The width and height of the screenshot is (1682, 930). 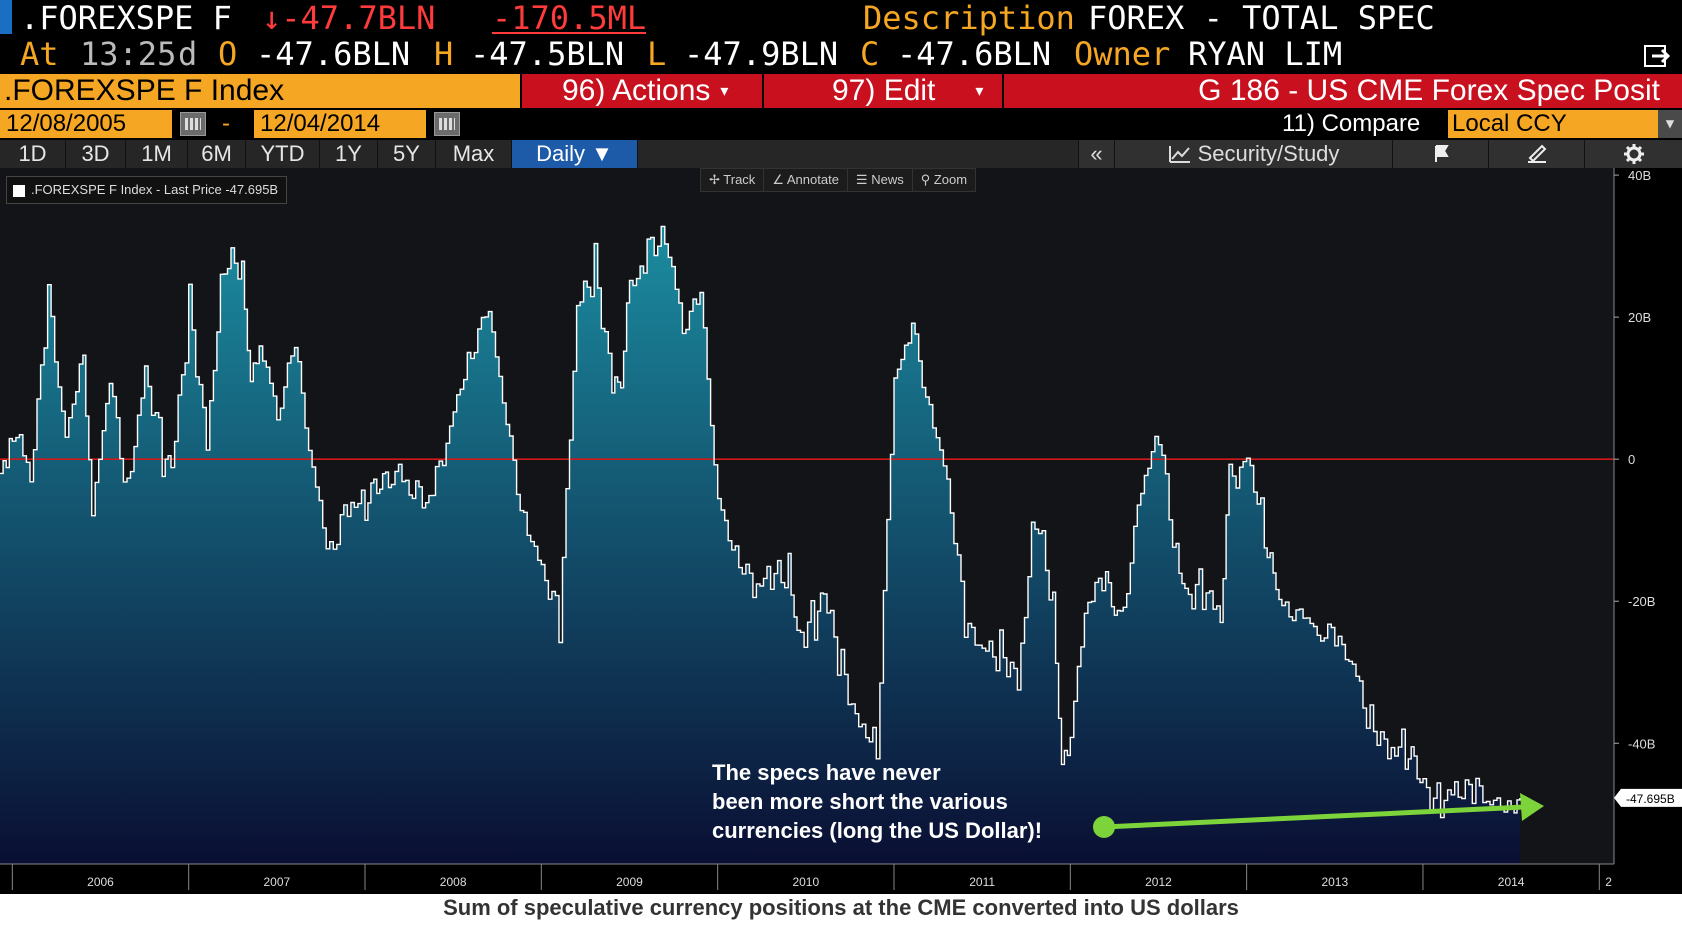 What do you see at coordinates (1334, 882) in the screenshot?
I see `x-tick-label: 2013` at bounding box center [1334, 882].